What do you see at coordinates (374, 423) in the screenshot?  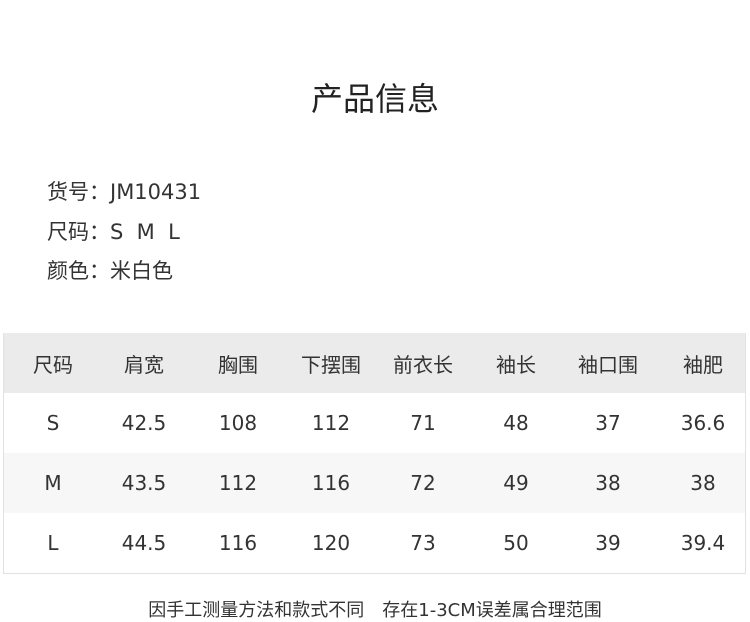 I see `table-row: S 42.5 108 112 71 48 37 36.6` at bounding box center [374, 423].